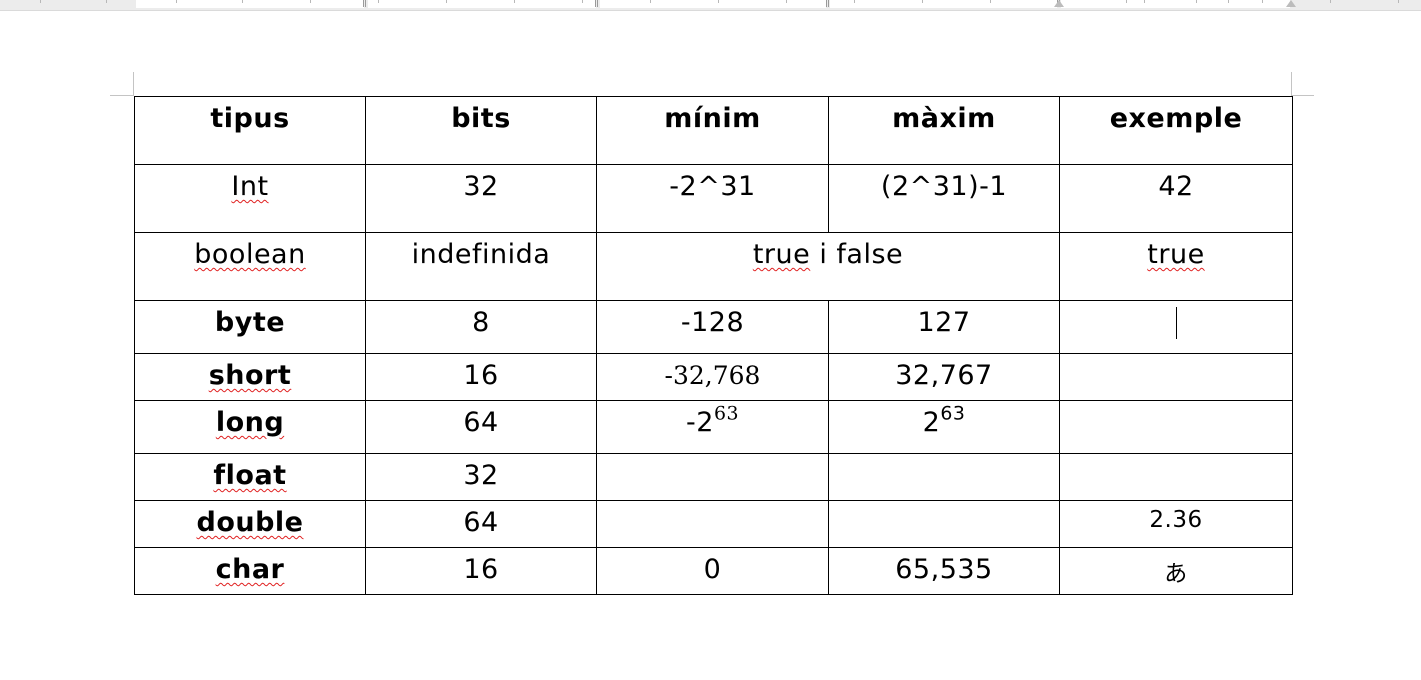 Image resolution: width=1421 pixels, height=680 pixels. I want to click on table-cell: Int, so click(250, 198).